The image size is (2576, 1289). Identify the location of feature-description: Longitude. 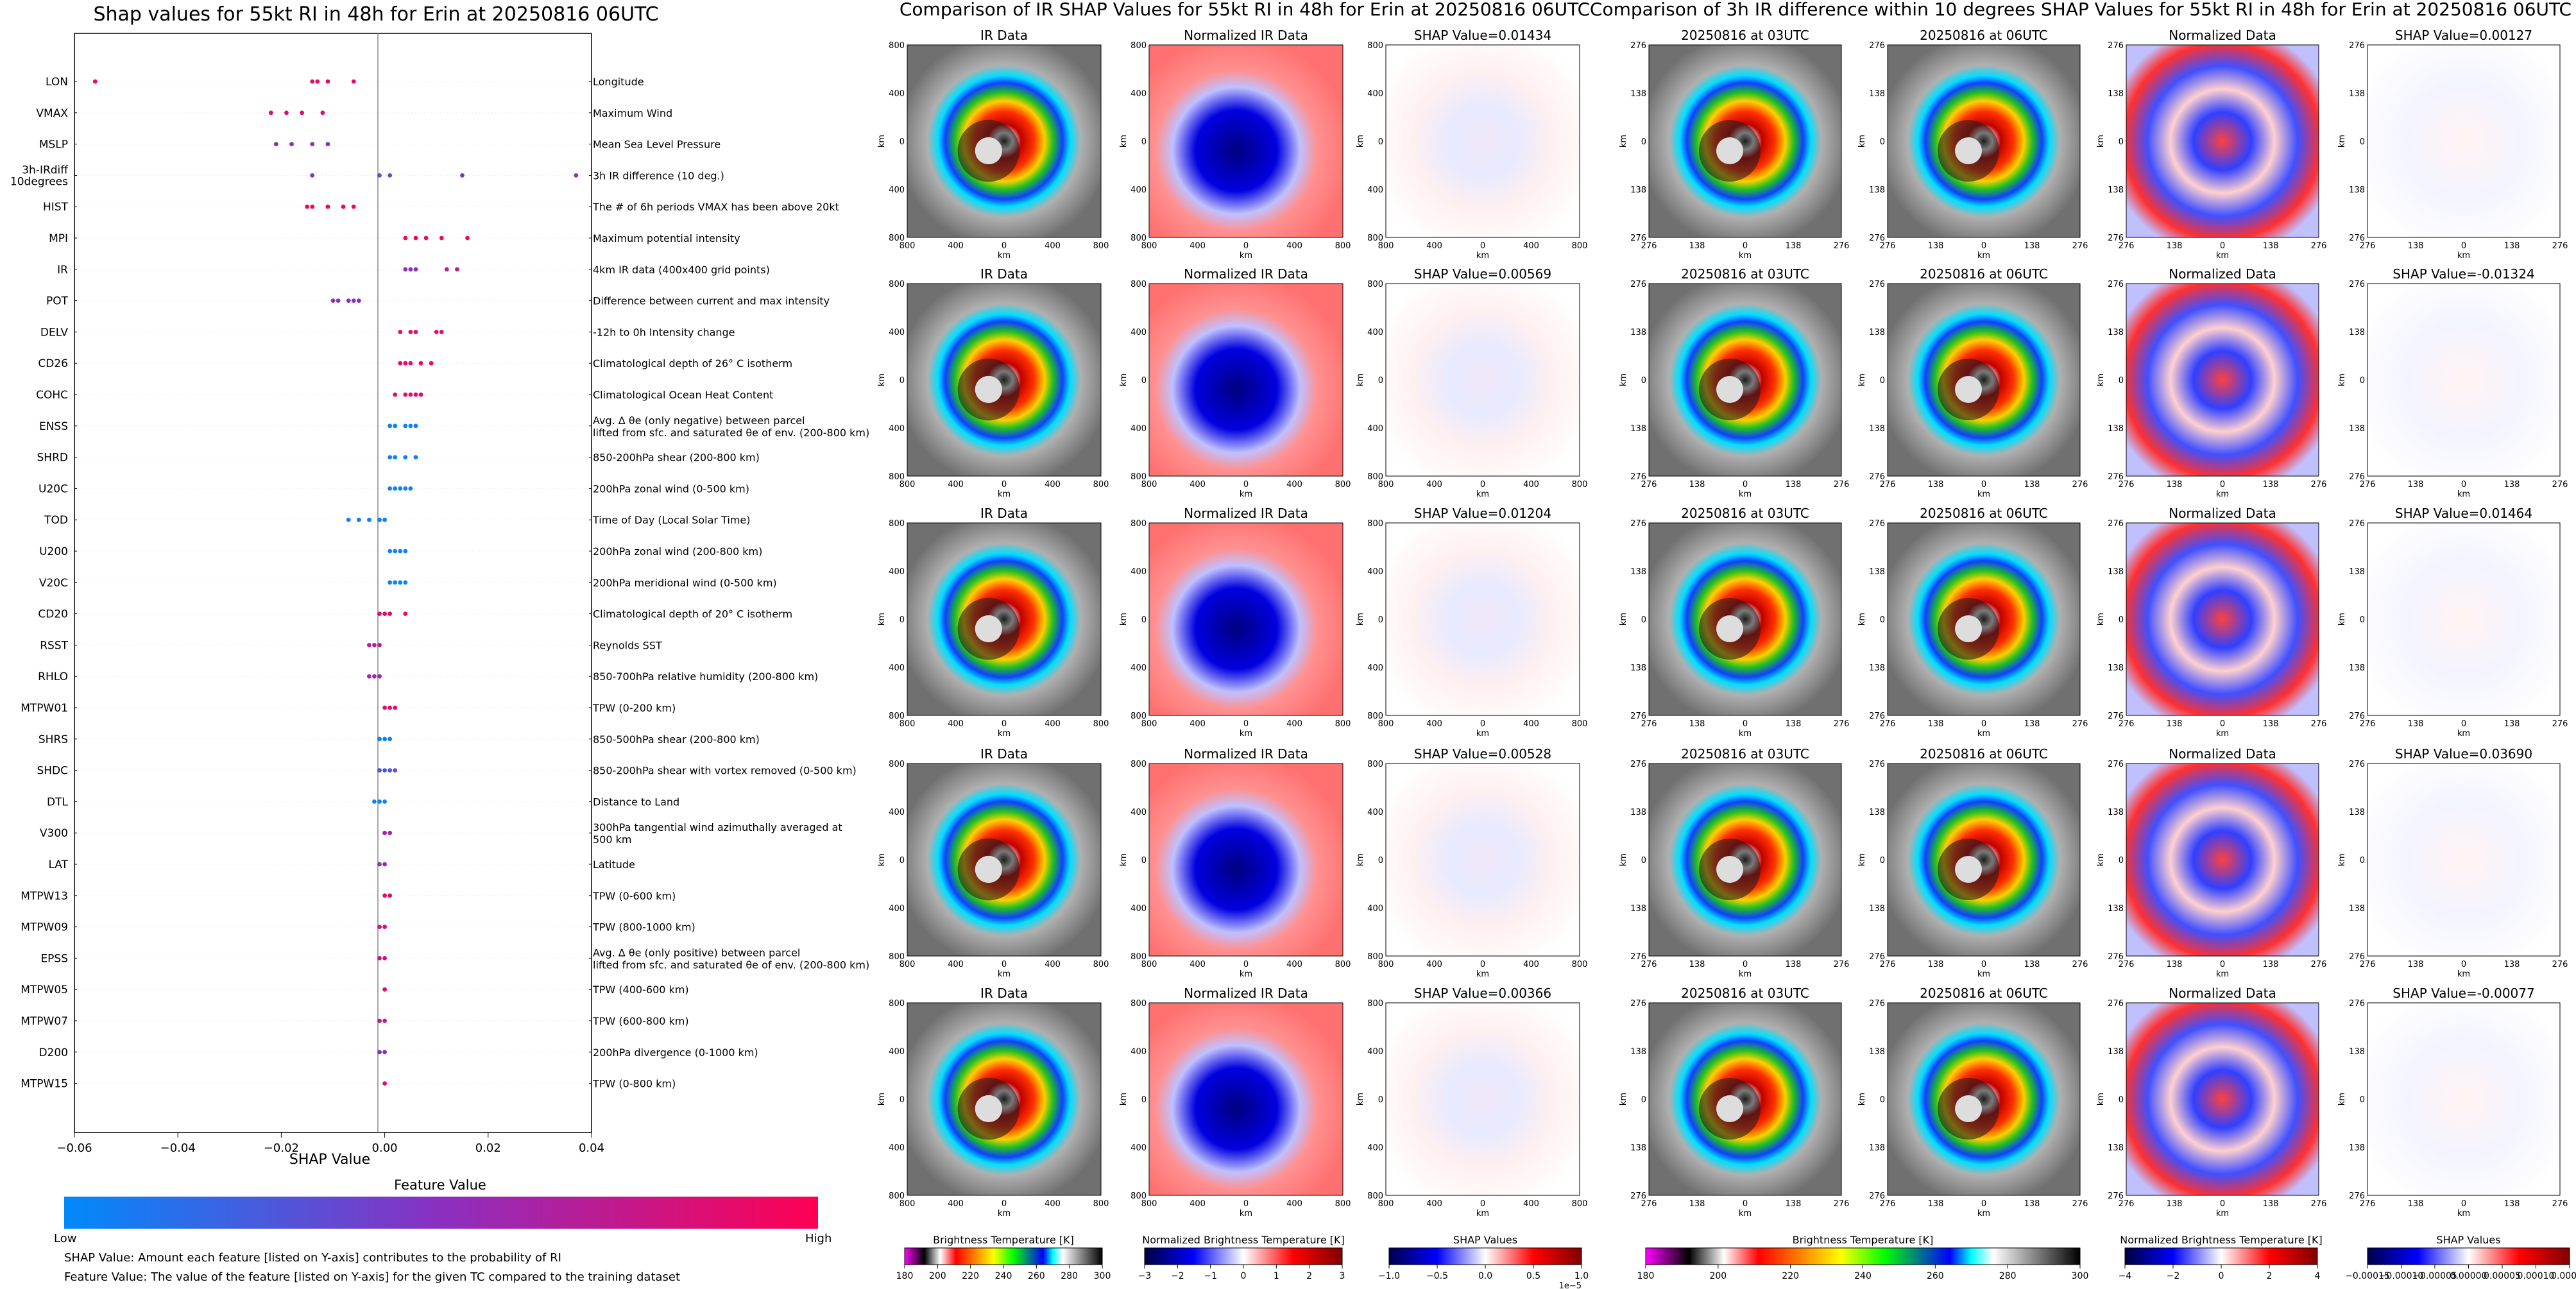
(618, 82).